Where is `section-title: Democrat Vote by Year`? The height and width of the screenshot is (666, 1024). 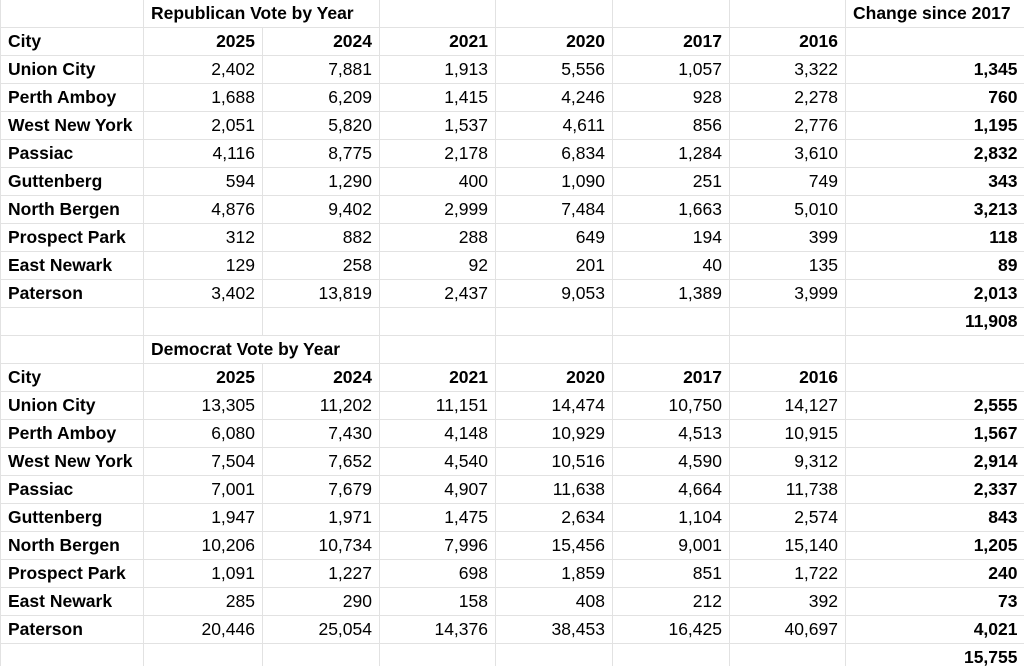 section-title: Democrat Vote by Year is located at coordinates (261, 349).